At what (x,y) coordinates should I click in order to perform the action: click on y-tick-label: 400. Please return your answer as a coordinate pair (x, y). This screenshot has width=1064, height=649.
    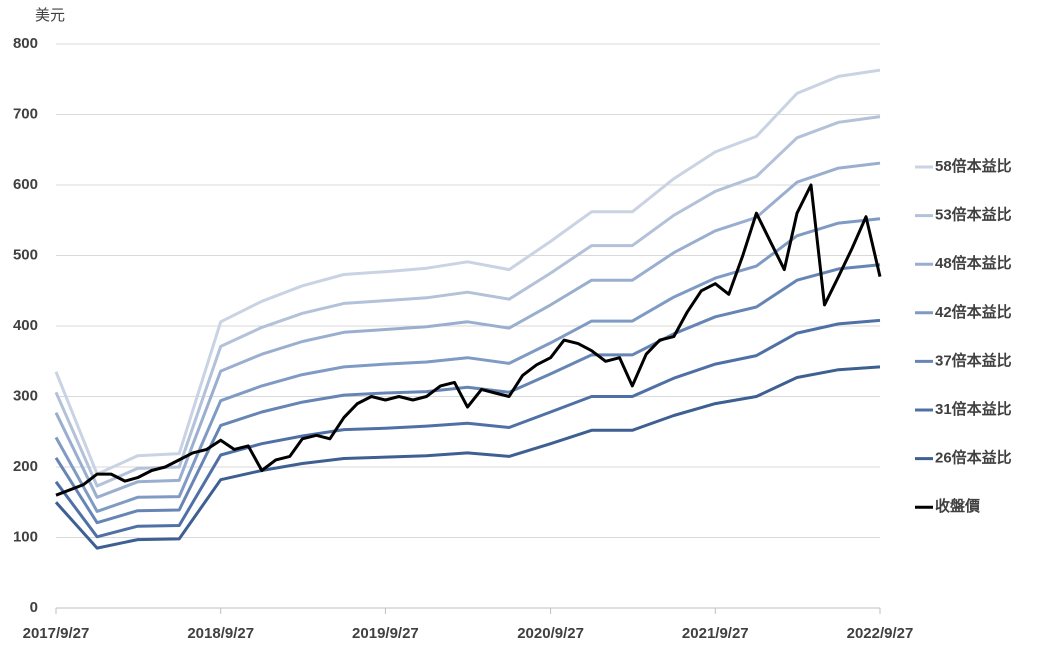
    Looking at the image, I should click on (25, 325).